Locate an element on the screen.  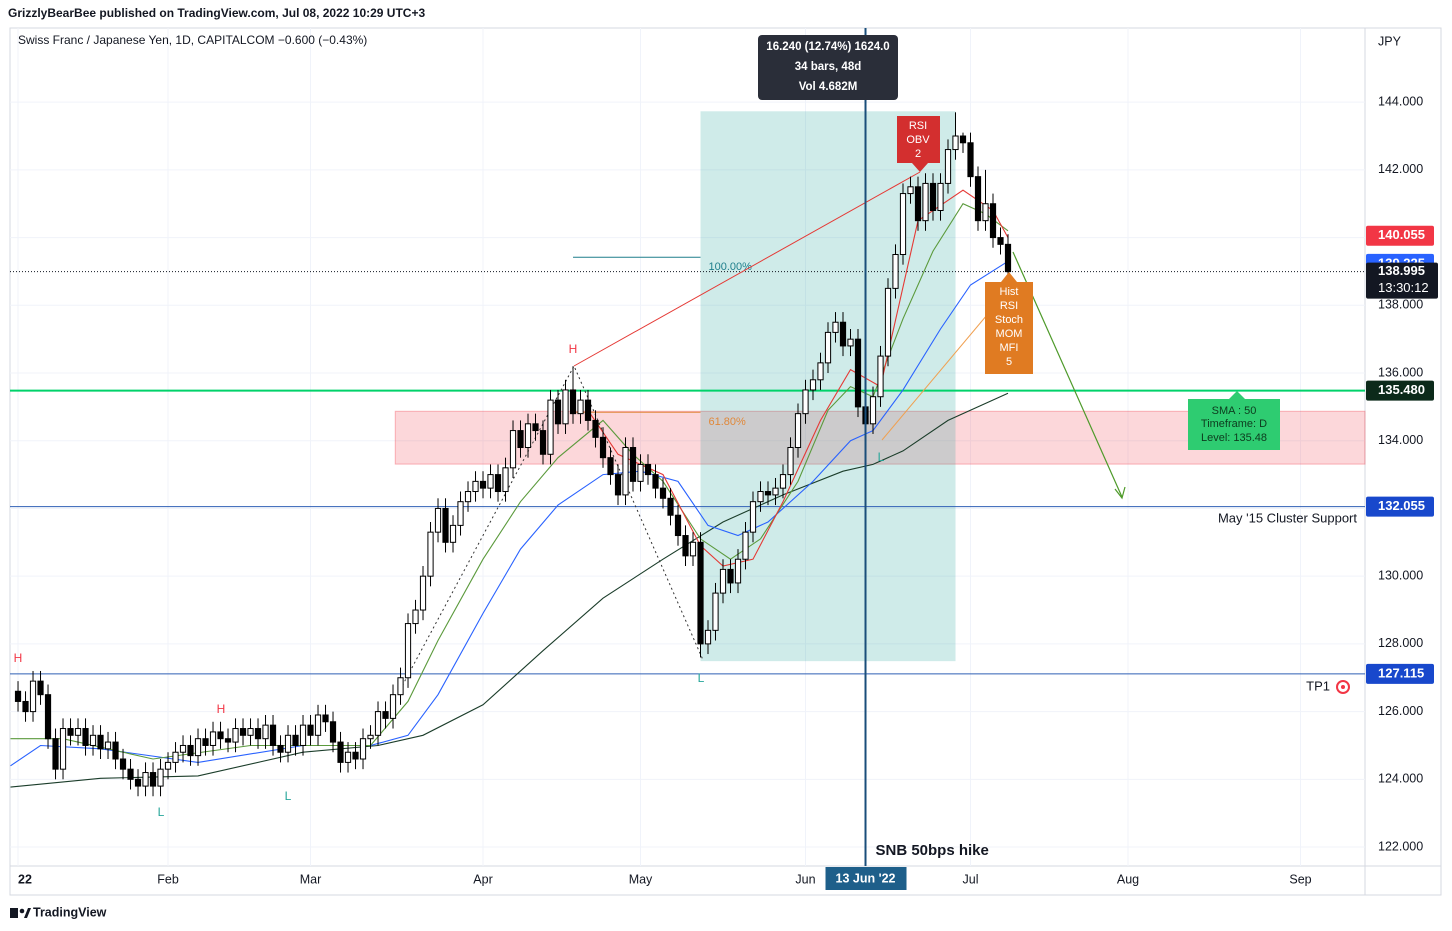
moving-average is located at coordinates (798, 378).